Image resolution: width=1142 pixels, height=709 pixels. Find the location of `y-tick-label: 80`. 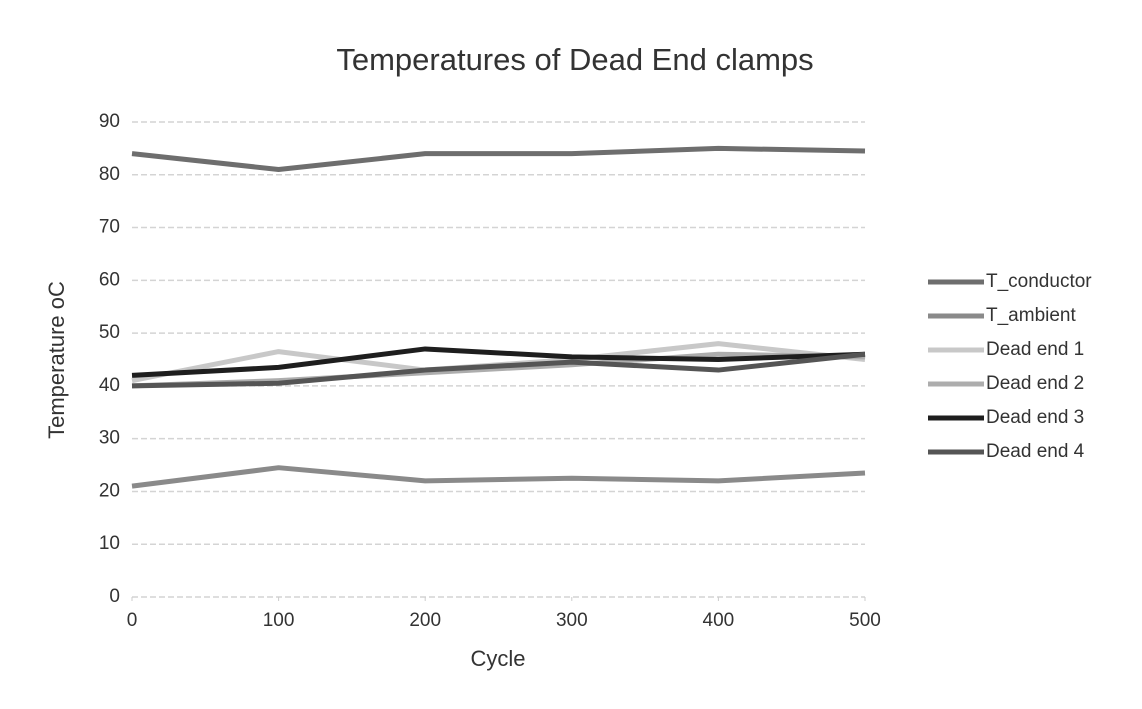

y-tick-label: 80 is located at coordinates (109, 174).